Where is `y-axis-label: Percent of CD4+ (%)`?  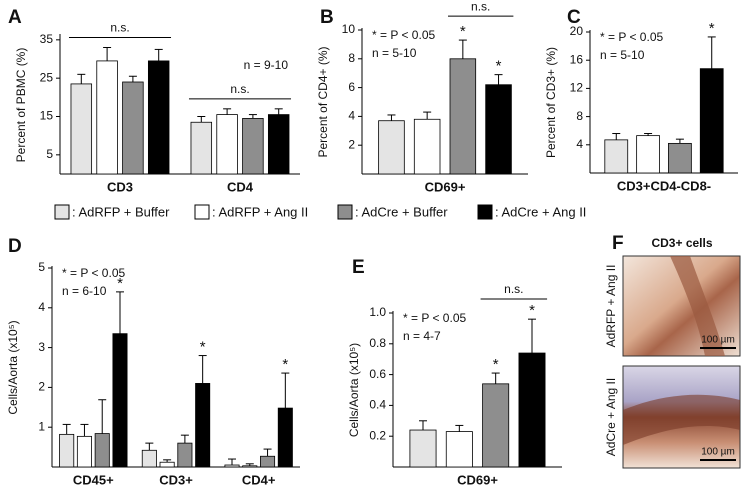
y-axis-label: Percent of CD4+ (%) is located at coordinates (323, 101).